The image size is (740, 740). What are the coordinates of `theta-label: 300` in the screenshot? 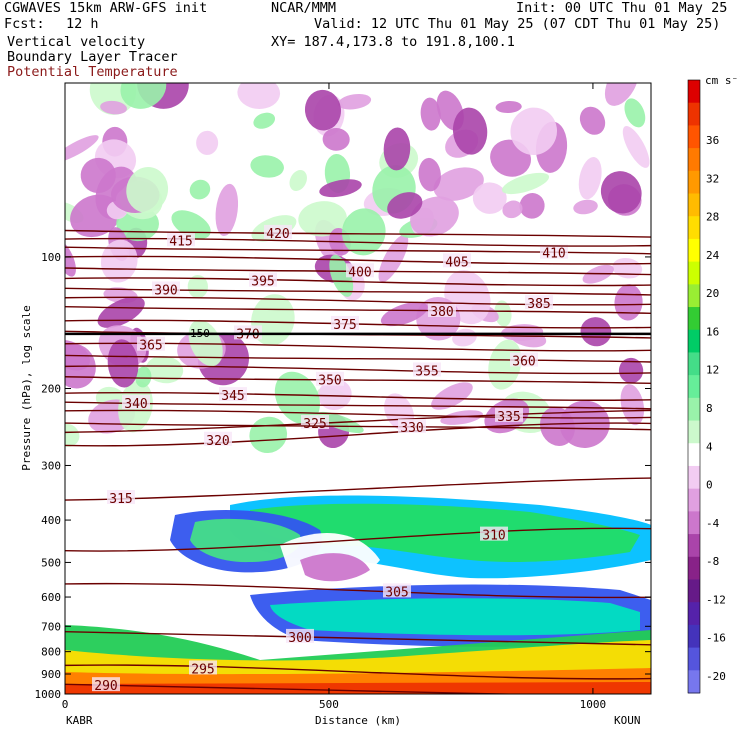 It's located at (299, 638).